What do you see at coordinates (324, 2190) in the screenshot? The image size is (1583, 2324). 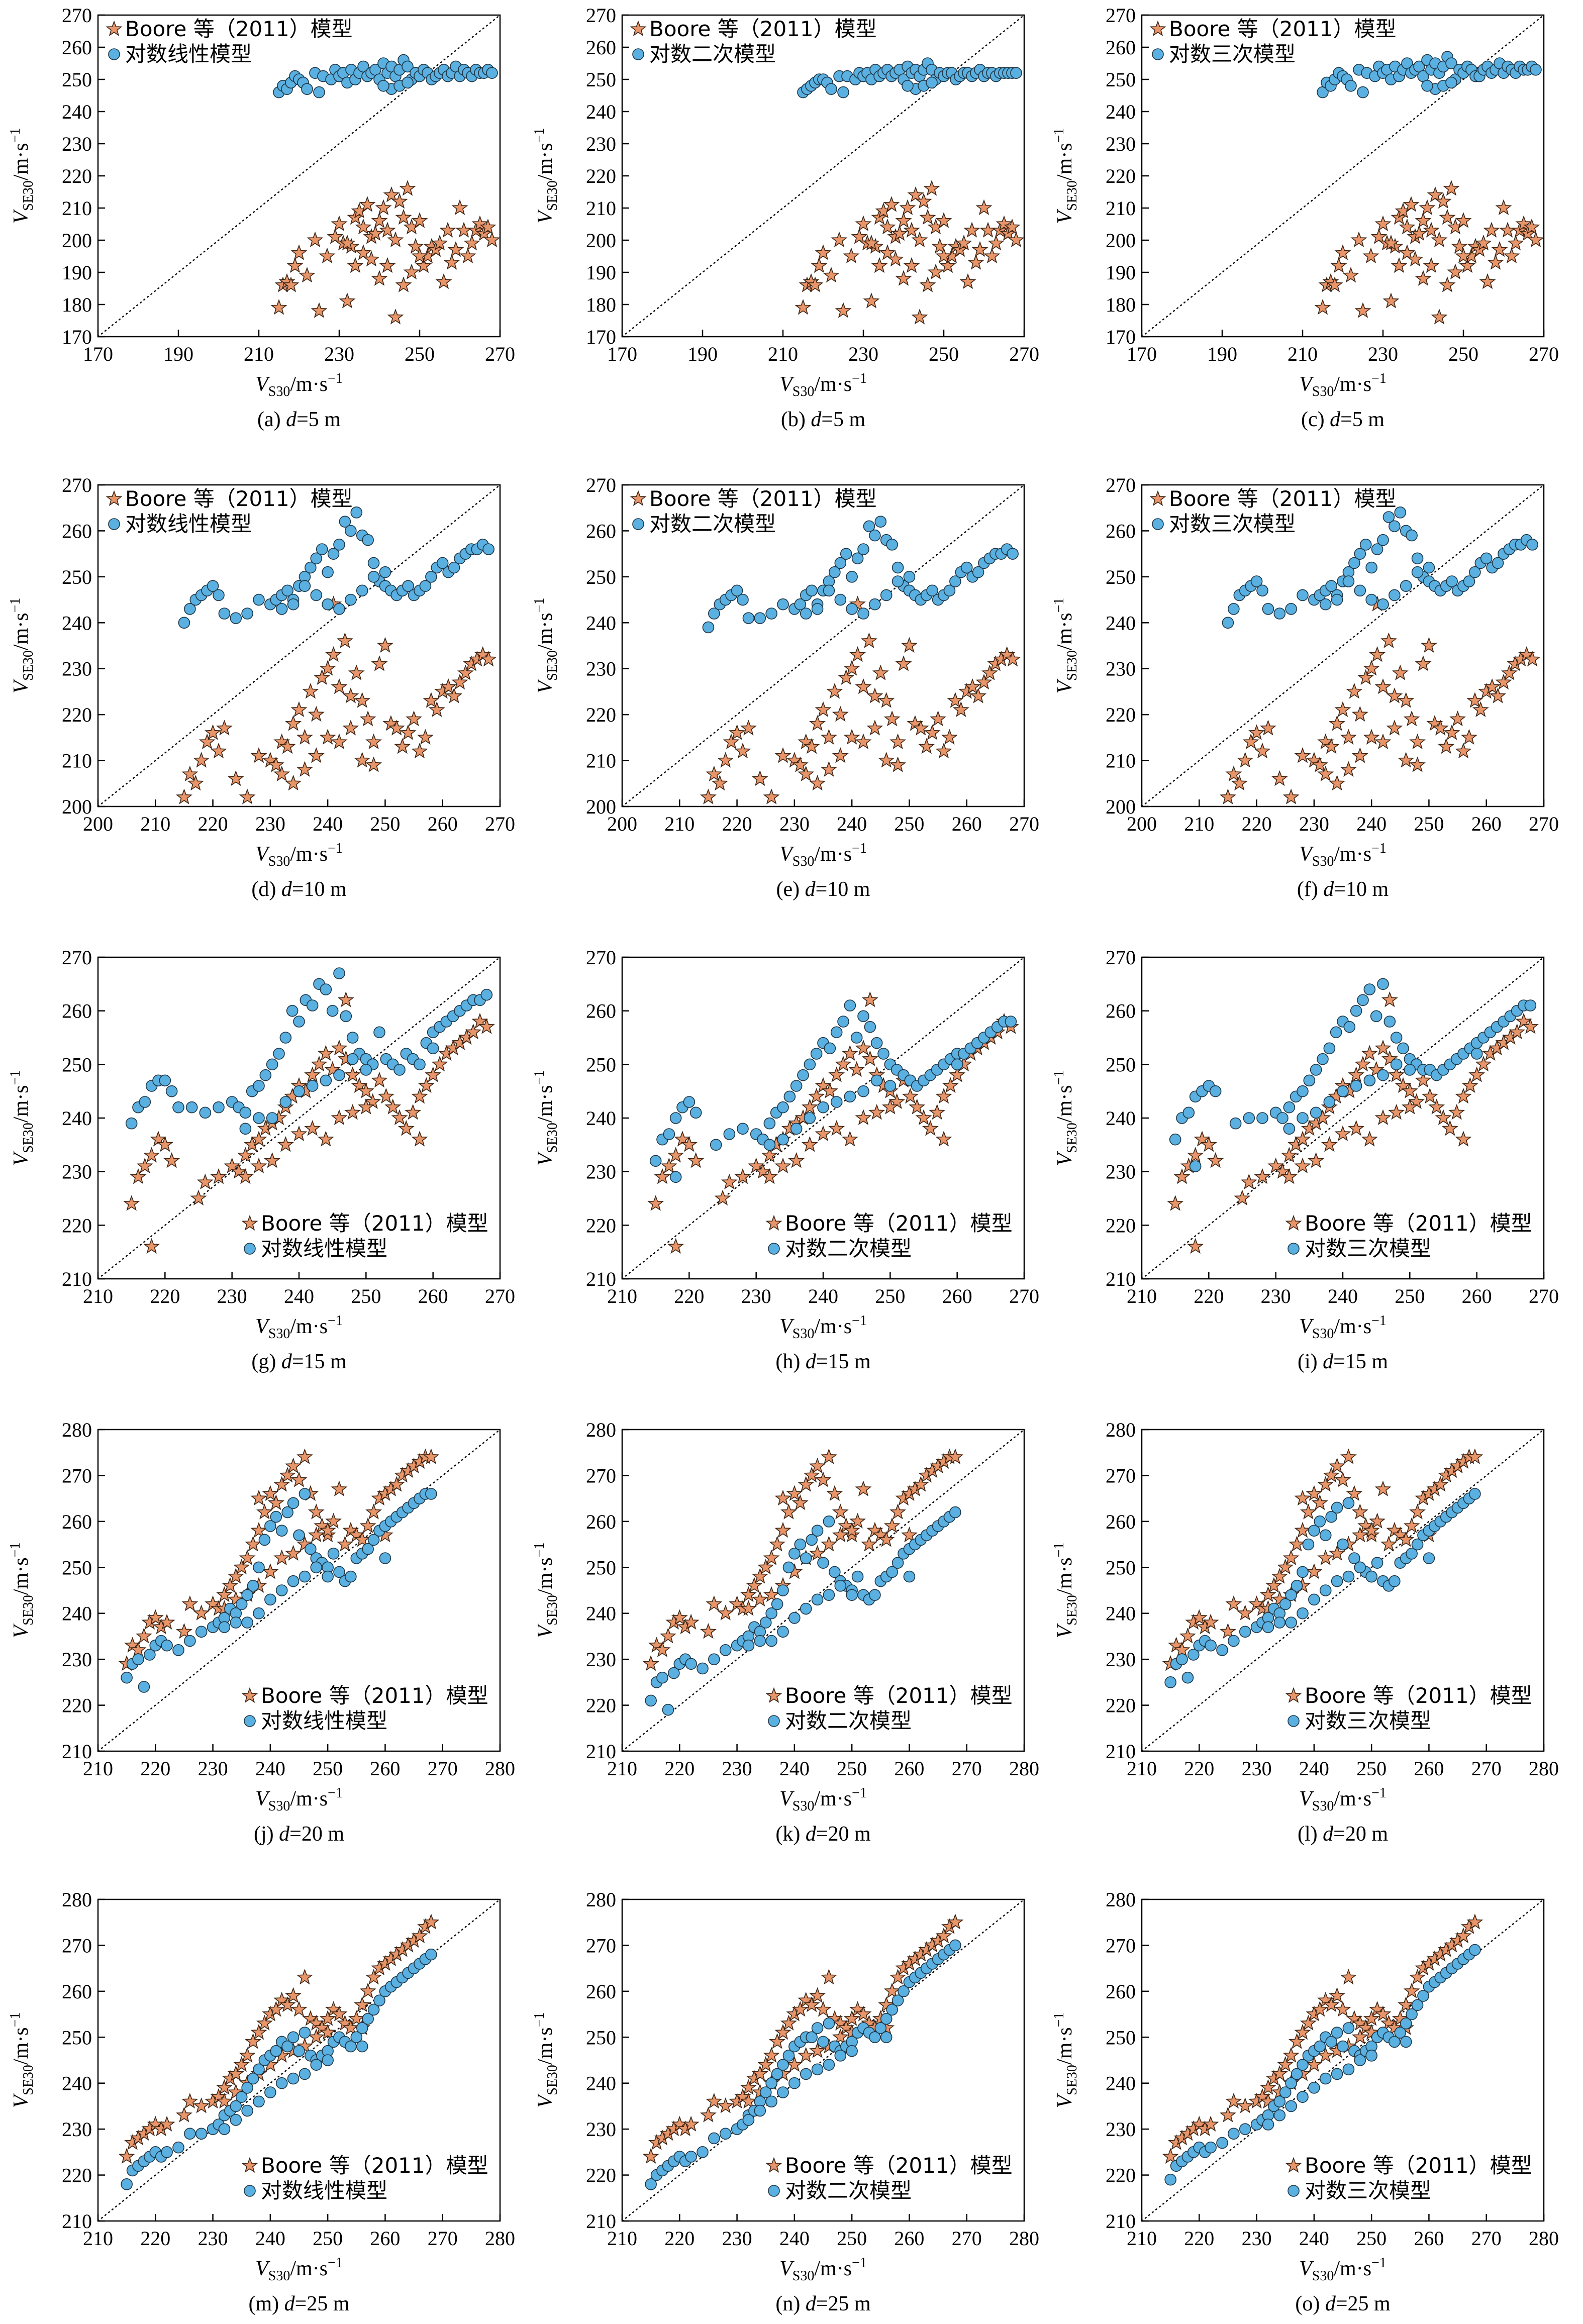 I see `legend-label-circle: 对数线性模型` at bounding box center [324, 2190].